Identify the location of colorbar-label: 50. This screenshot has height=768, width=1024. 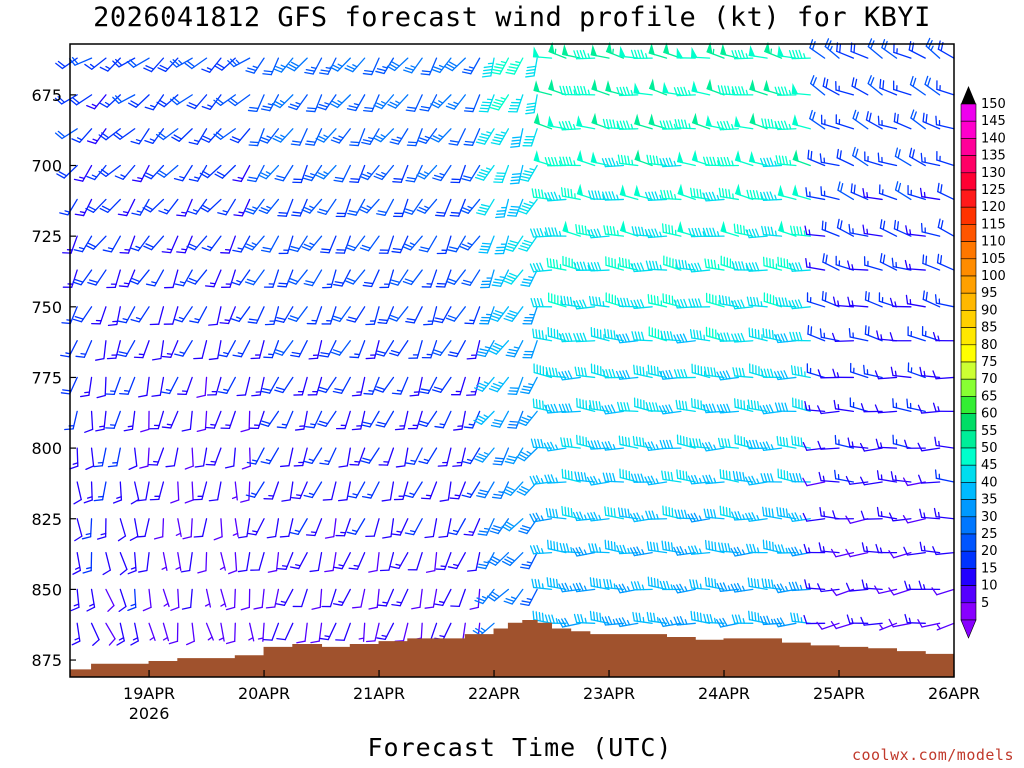
(989, 448).